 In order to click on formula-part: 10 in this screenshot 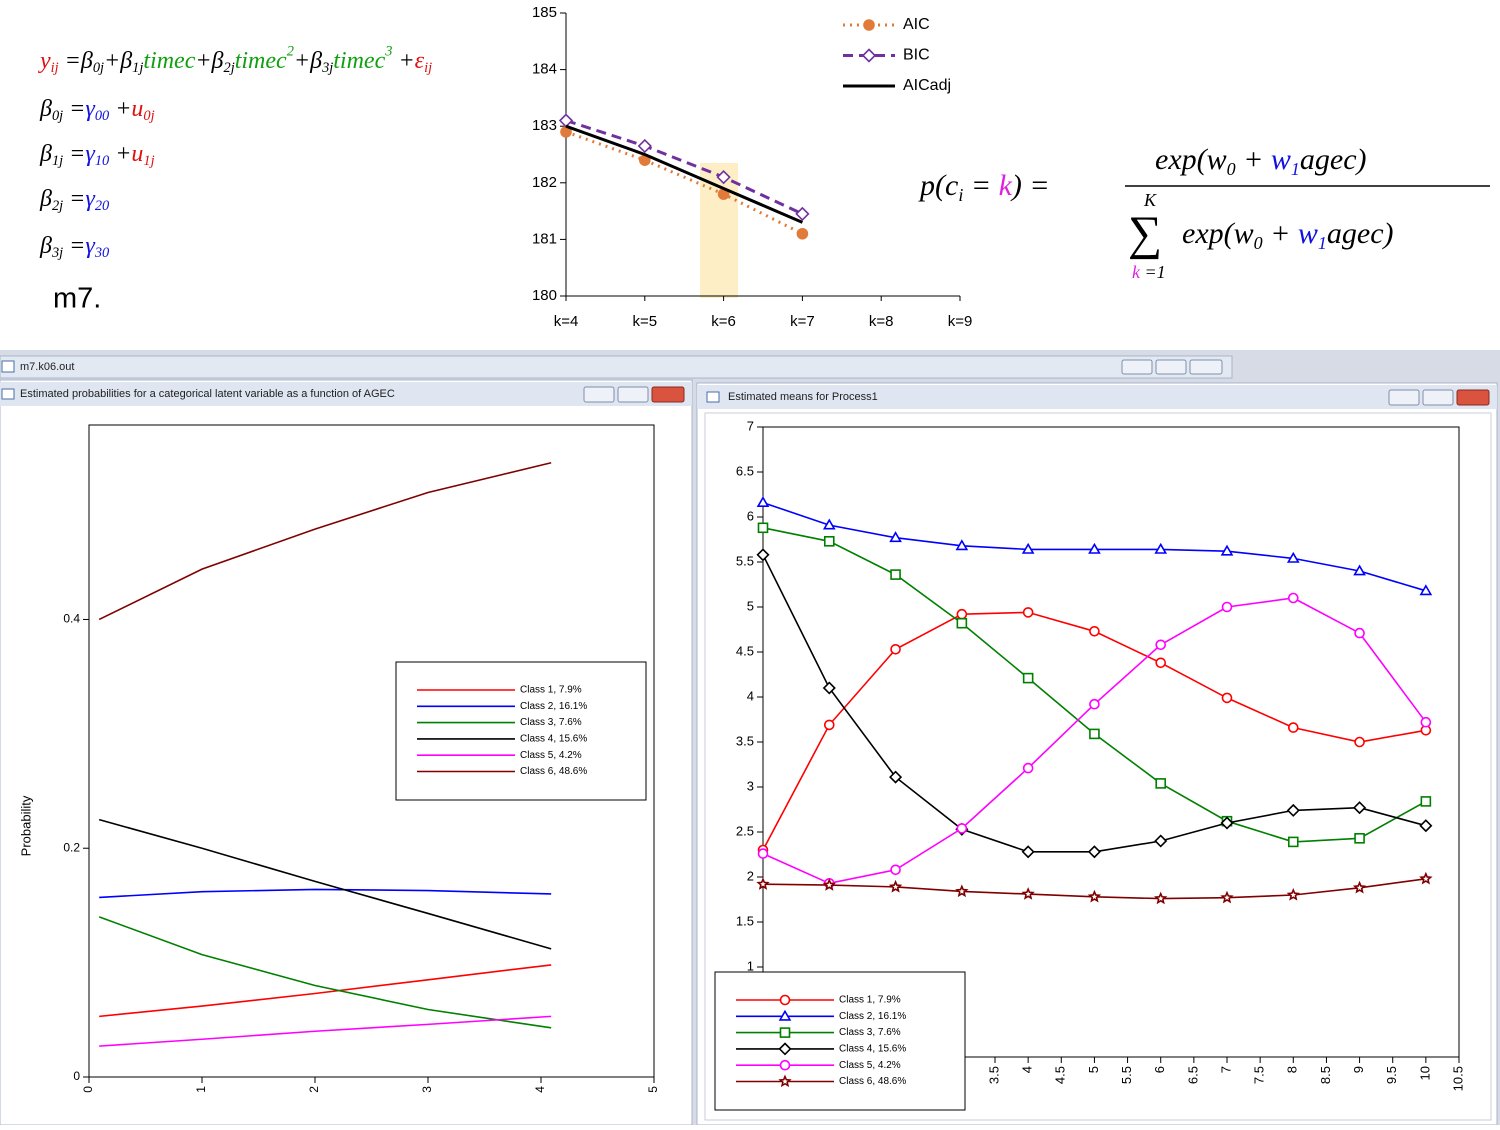, I will do `click(102, 161)`.